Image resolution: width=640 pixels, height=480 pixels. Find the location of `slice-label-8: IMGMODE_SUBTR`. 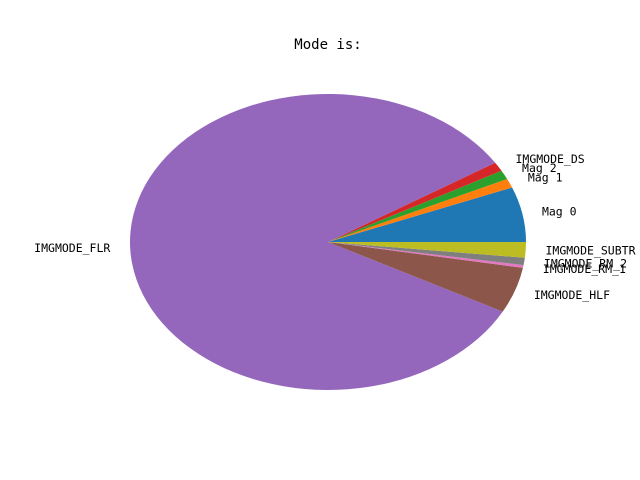

slice-label-8: IMGMODE_SUBTR is located at coordinates (590, 251).